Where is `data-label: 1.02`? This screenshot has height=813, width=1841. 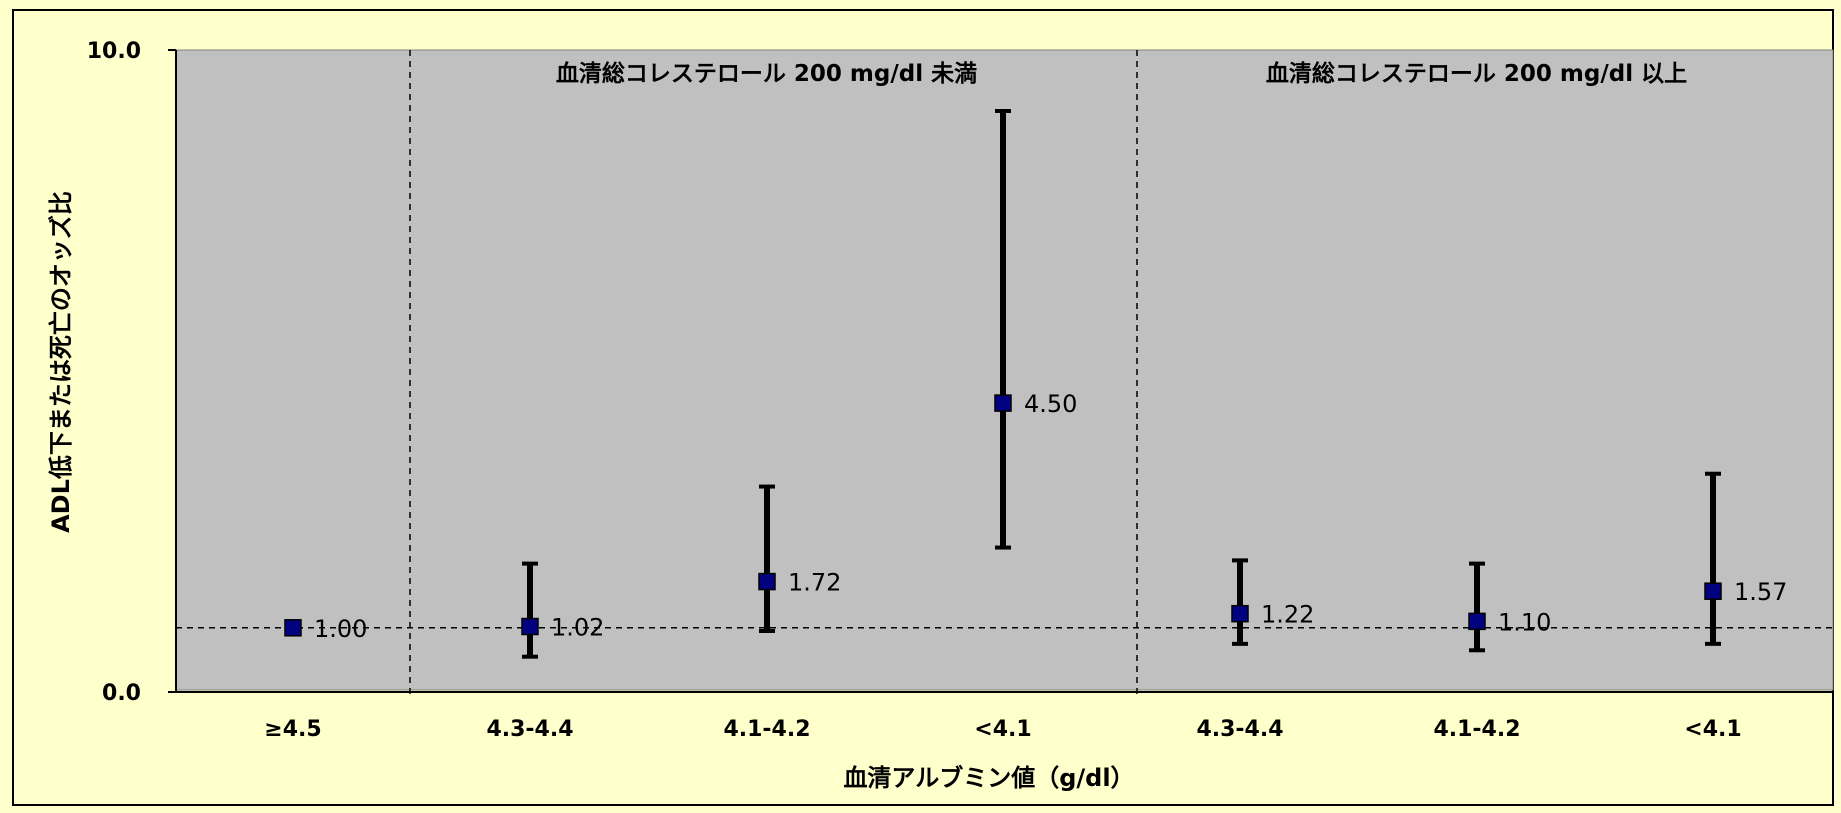 data-label: 1.02 is located at coordinates (577, 628).